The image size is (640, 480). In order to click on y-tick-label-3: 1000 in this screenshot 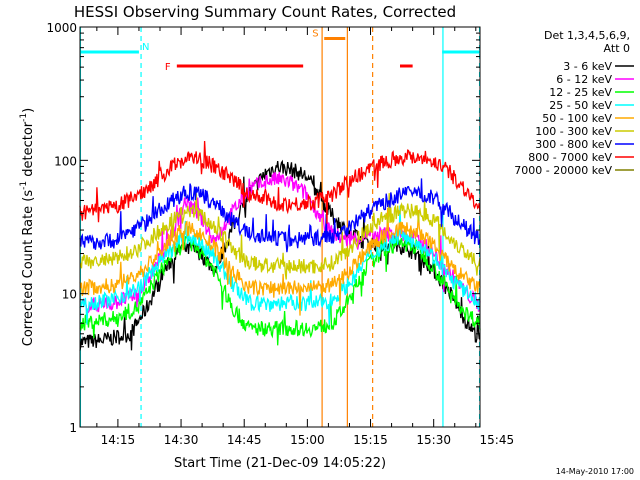, I will do `click(61, 28)`.